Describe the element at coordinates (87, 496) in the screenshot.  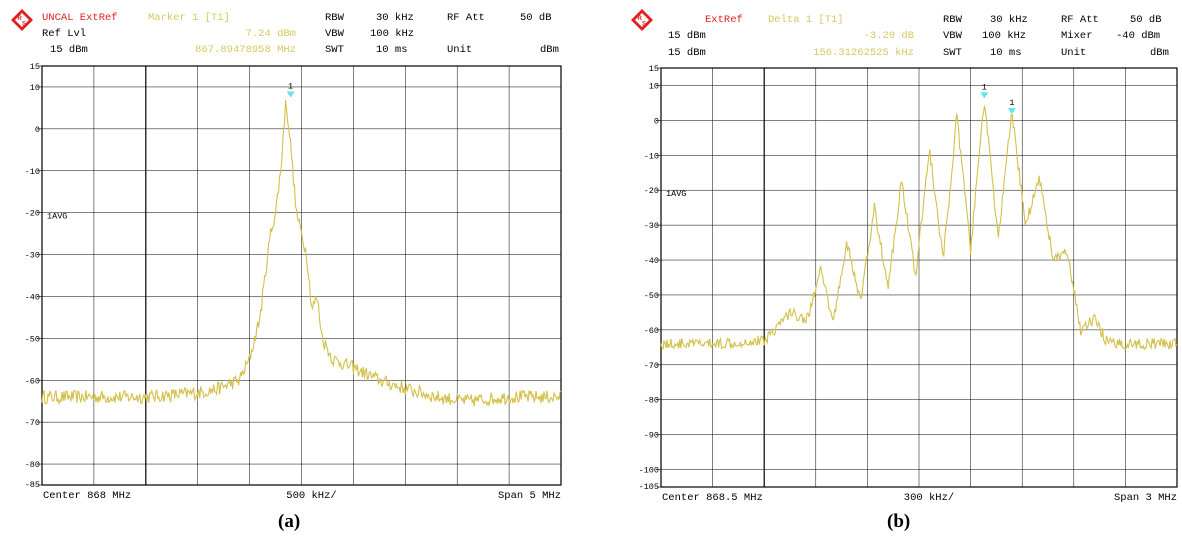
I see `footer-center: Center 868 MHz` at that location.